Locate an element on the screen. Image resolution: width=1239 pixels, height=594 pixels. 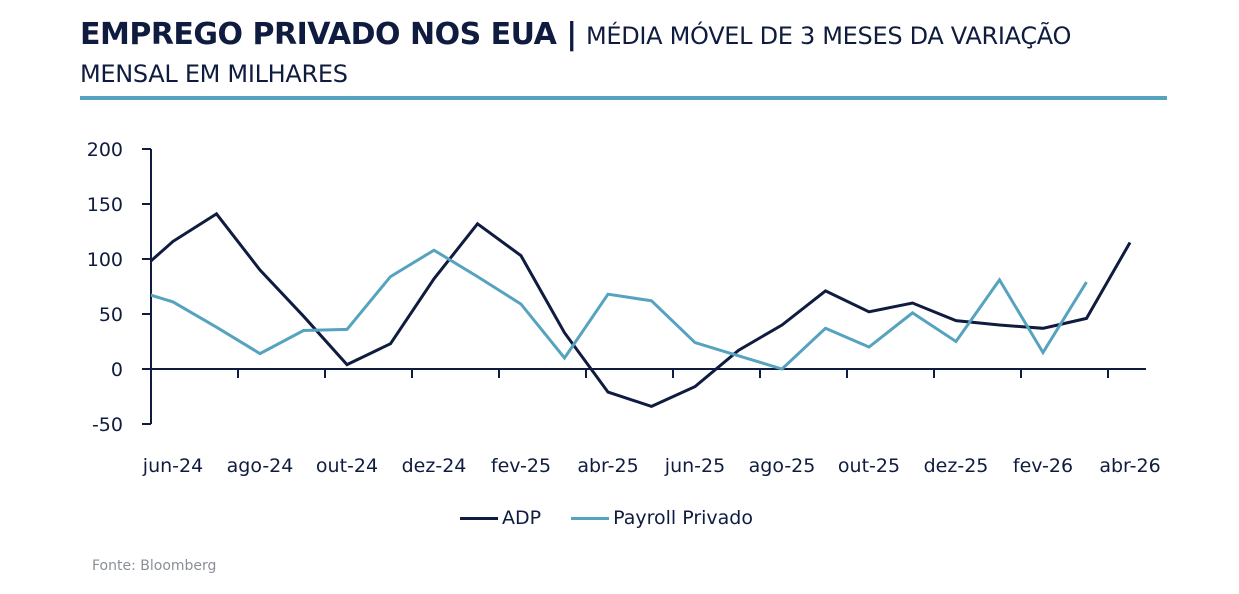
x-tick-label: jun-25 is located at coordinates (694, 466).